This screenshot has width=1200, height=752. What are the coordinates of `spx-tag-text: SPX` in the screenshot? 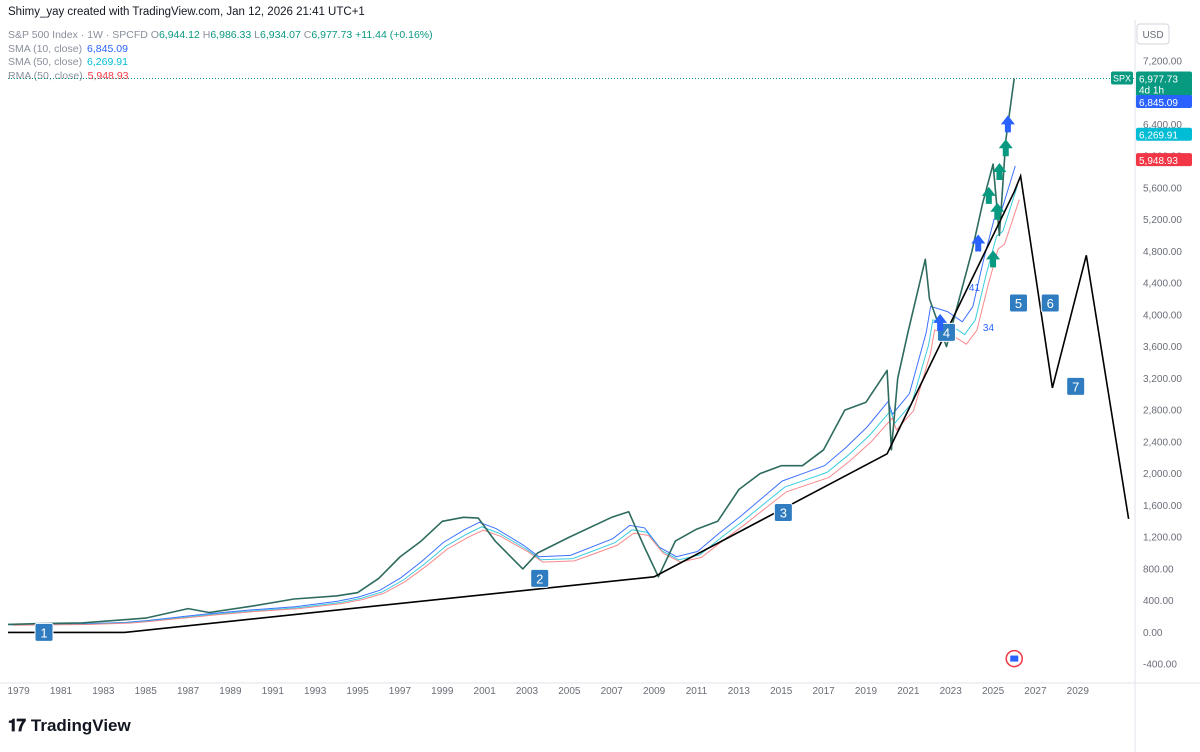 It's located at (1122, 79).